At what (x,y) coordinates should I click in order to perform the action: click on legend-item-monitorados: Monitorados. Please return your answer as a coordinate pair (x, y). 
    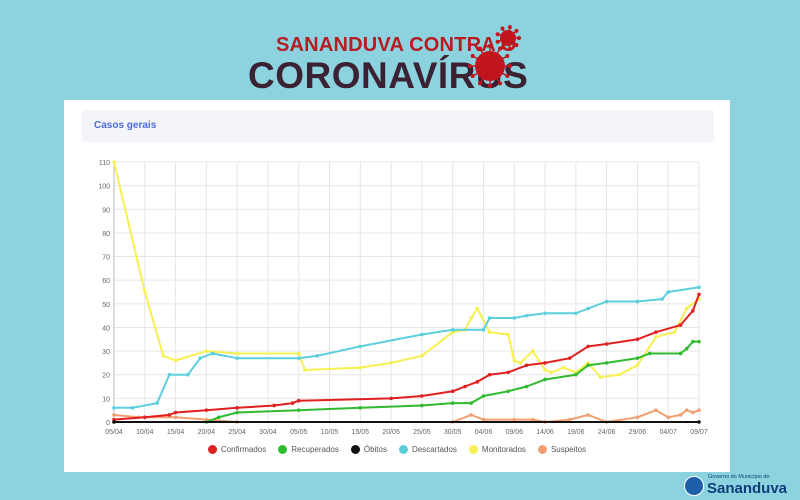
    Looking at the image, I should click on (497, 449).